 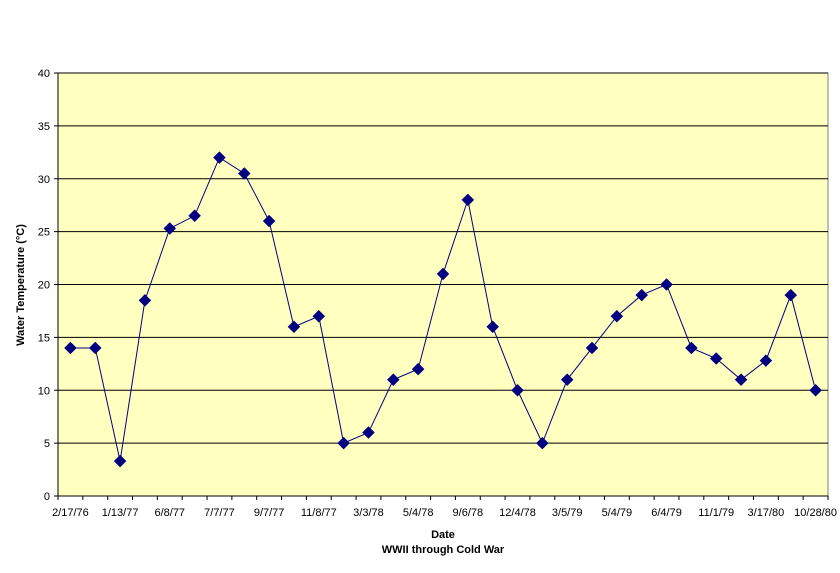 I want to click on x-tick-label: 3/3/78, so click(x=368, y=513).